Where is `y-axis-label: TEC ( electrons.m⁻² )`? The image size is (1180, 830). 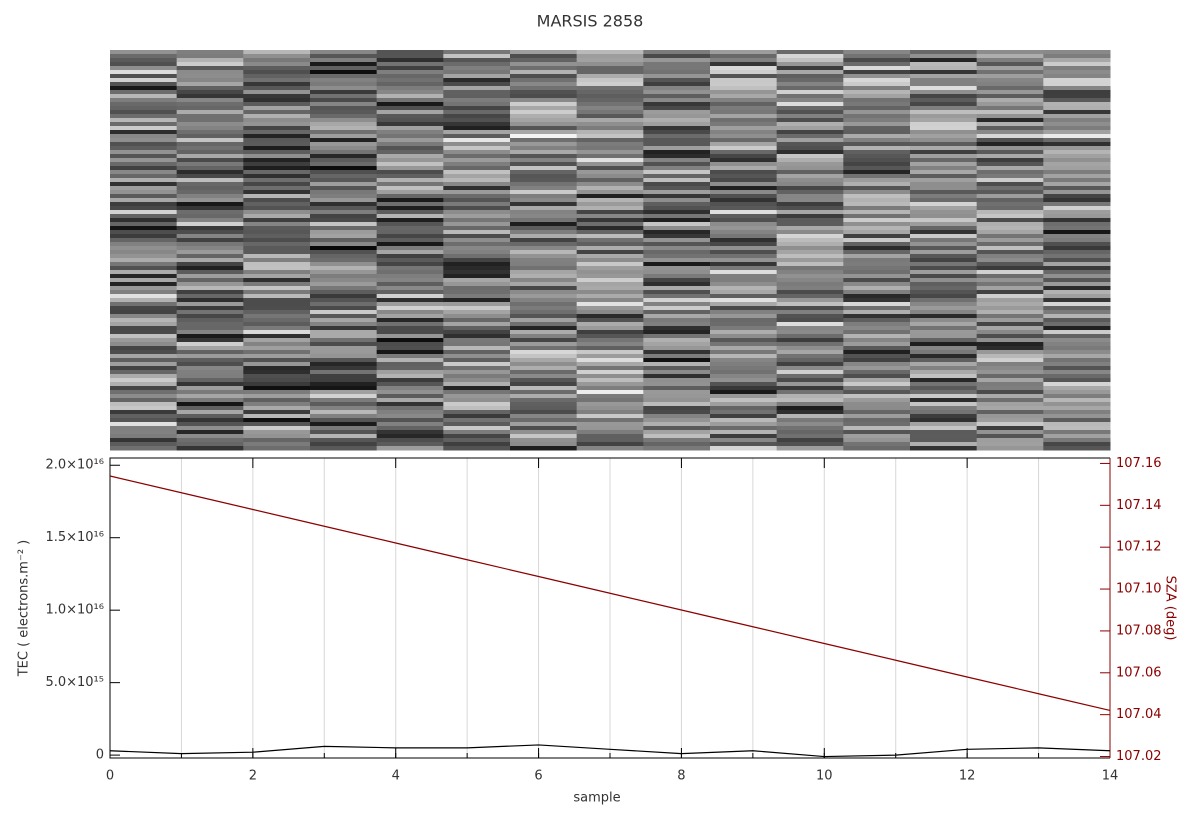 y-axis-label: TEC ( electrons.m⁻² ) is located at coordinates (24, 609).